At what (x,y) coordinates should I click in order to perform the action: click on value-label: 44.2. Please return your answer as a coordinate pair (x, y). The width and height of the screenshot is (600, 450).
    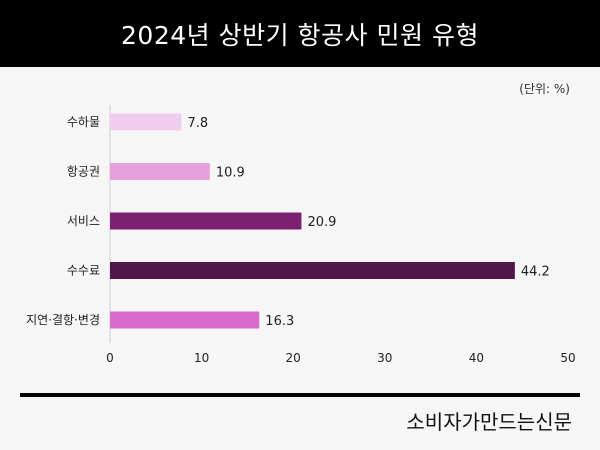
    Looking at the image, I should click on (535, 272).